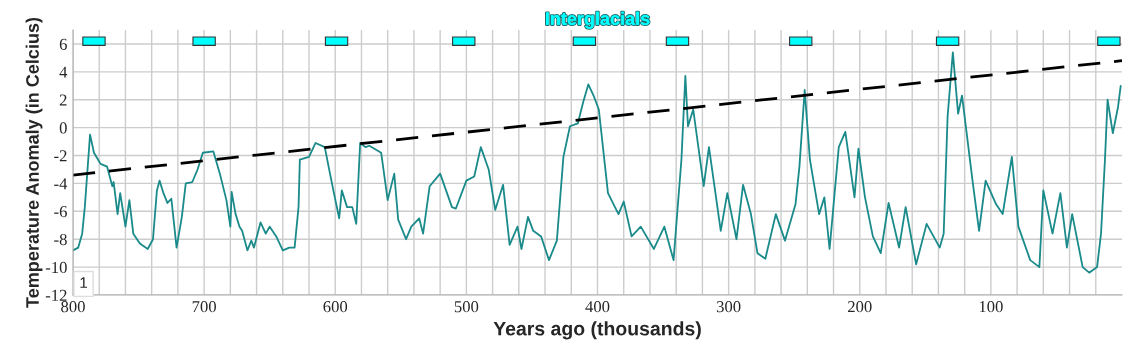  Describe the element at coordinates (597, 330) in the screenshot. I see `x-axis-title: Years ago (thousands)` at that location.